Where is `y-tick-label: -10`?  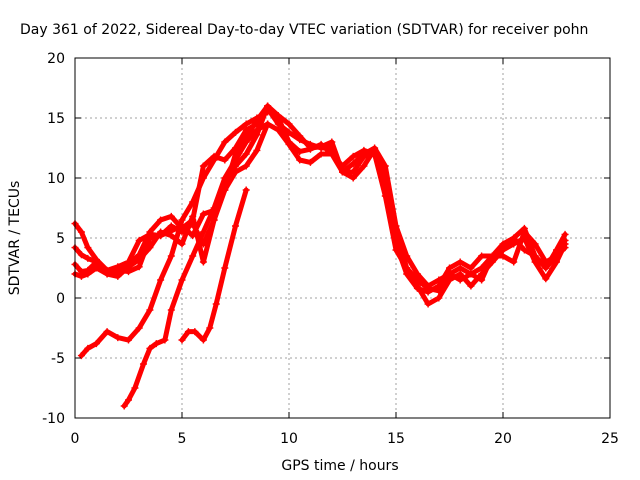 y-tick-label: -10 is located at coordinates (53, 419).